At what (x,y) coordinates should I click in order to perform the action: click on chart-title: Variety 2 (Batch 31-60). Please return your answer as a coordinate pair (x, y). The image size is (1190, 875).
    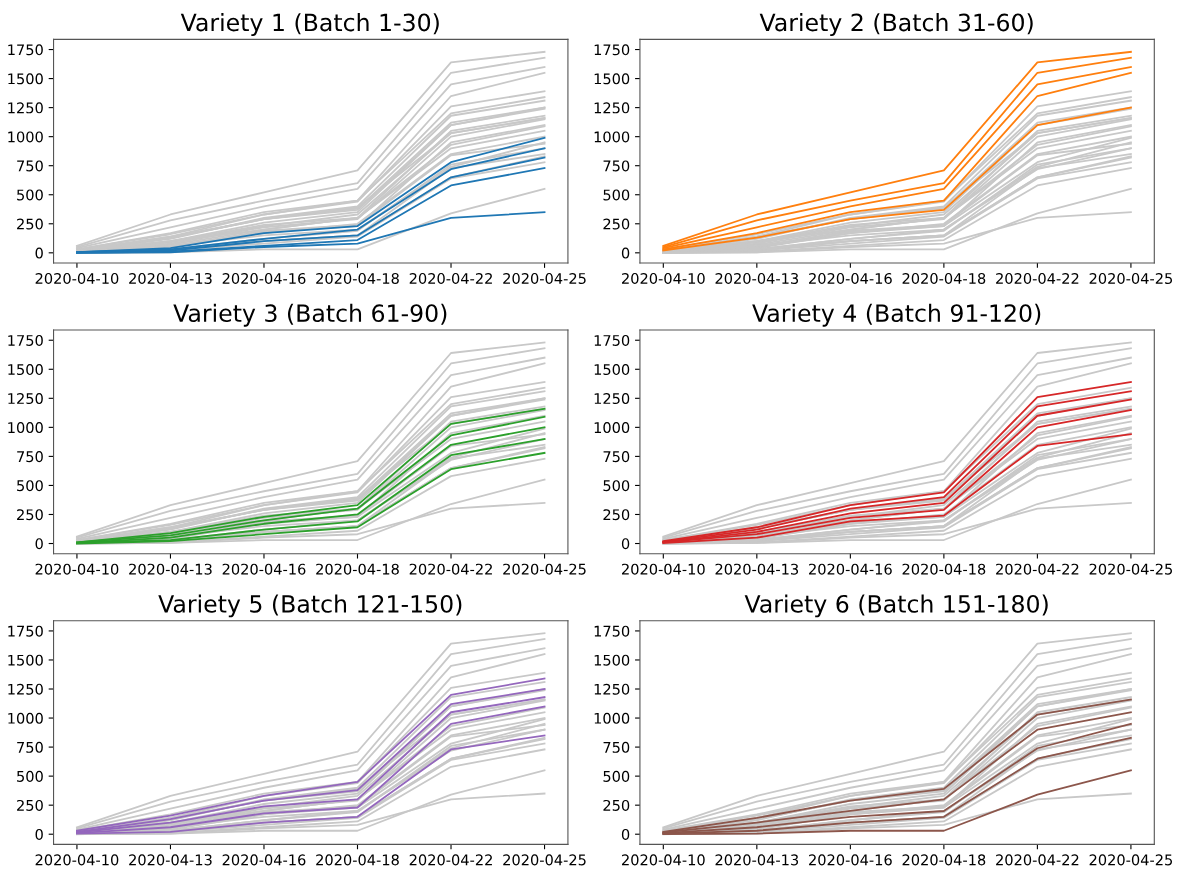
    Looking at the image, I should click on (896, 24).